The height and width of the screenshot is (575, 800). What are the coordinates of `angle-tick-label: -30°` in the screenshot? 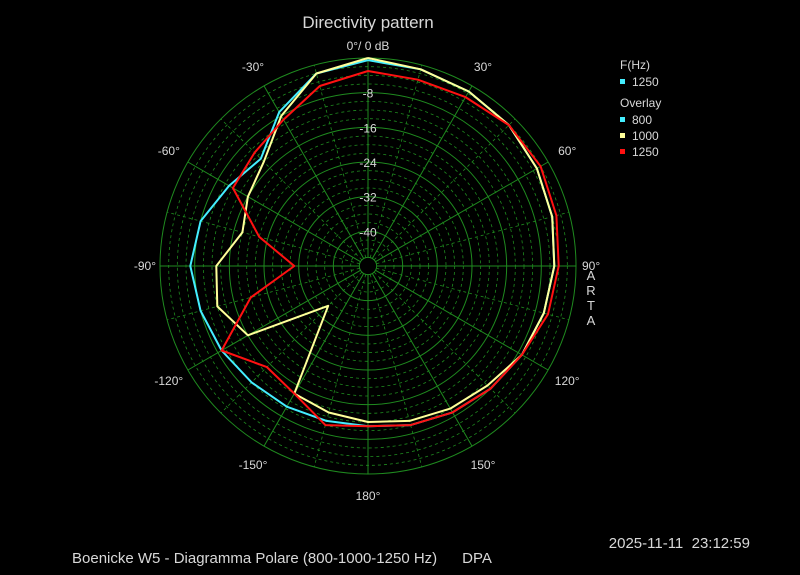 It's located at (253, 67).